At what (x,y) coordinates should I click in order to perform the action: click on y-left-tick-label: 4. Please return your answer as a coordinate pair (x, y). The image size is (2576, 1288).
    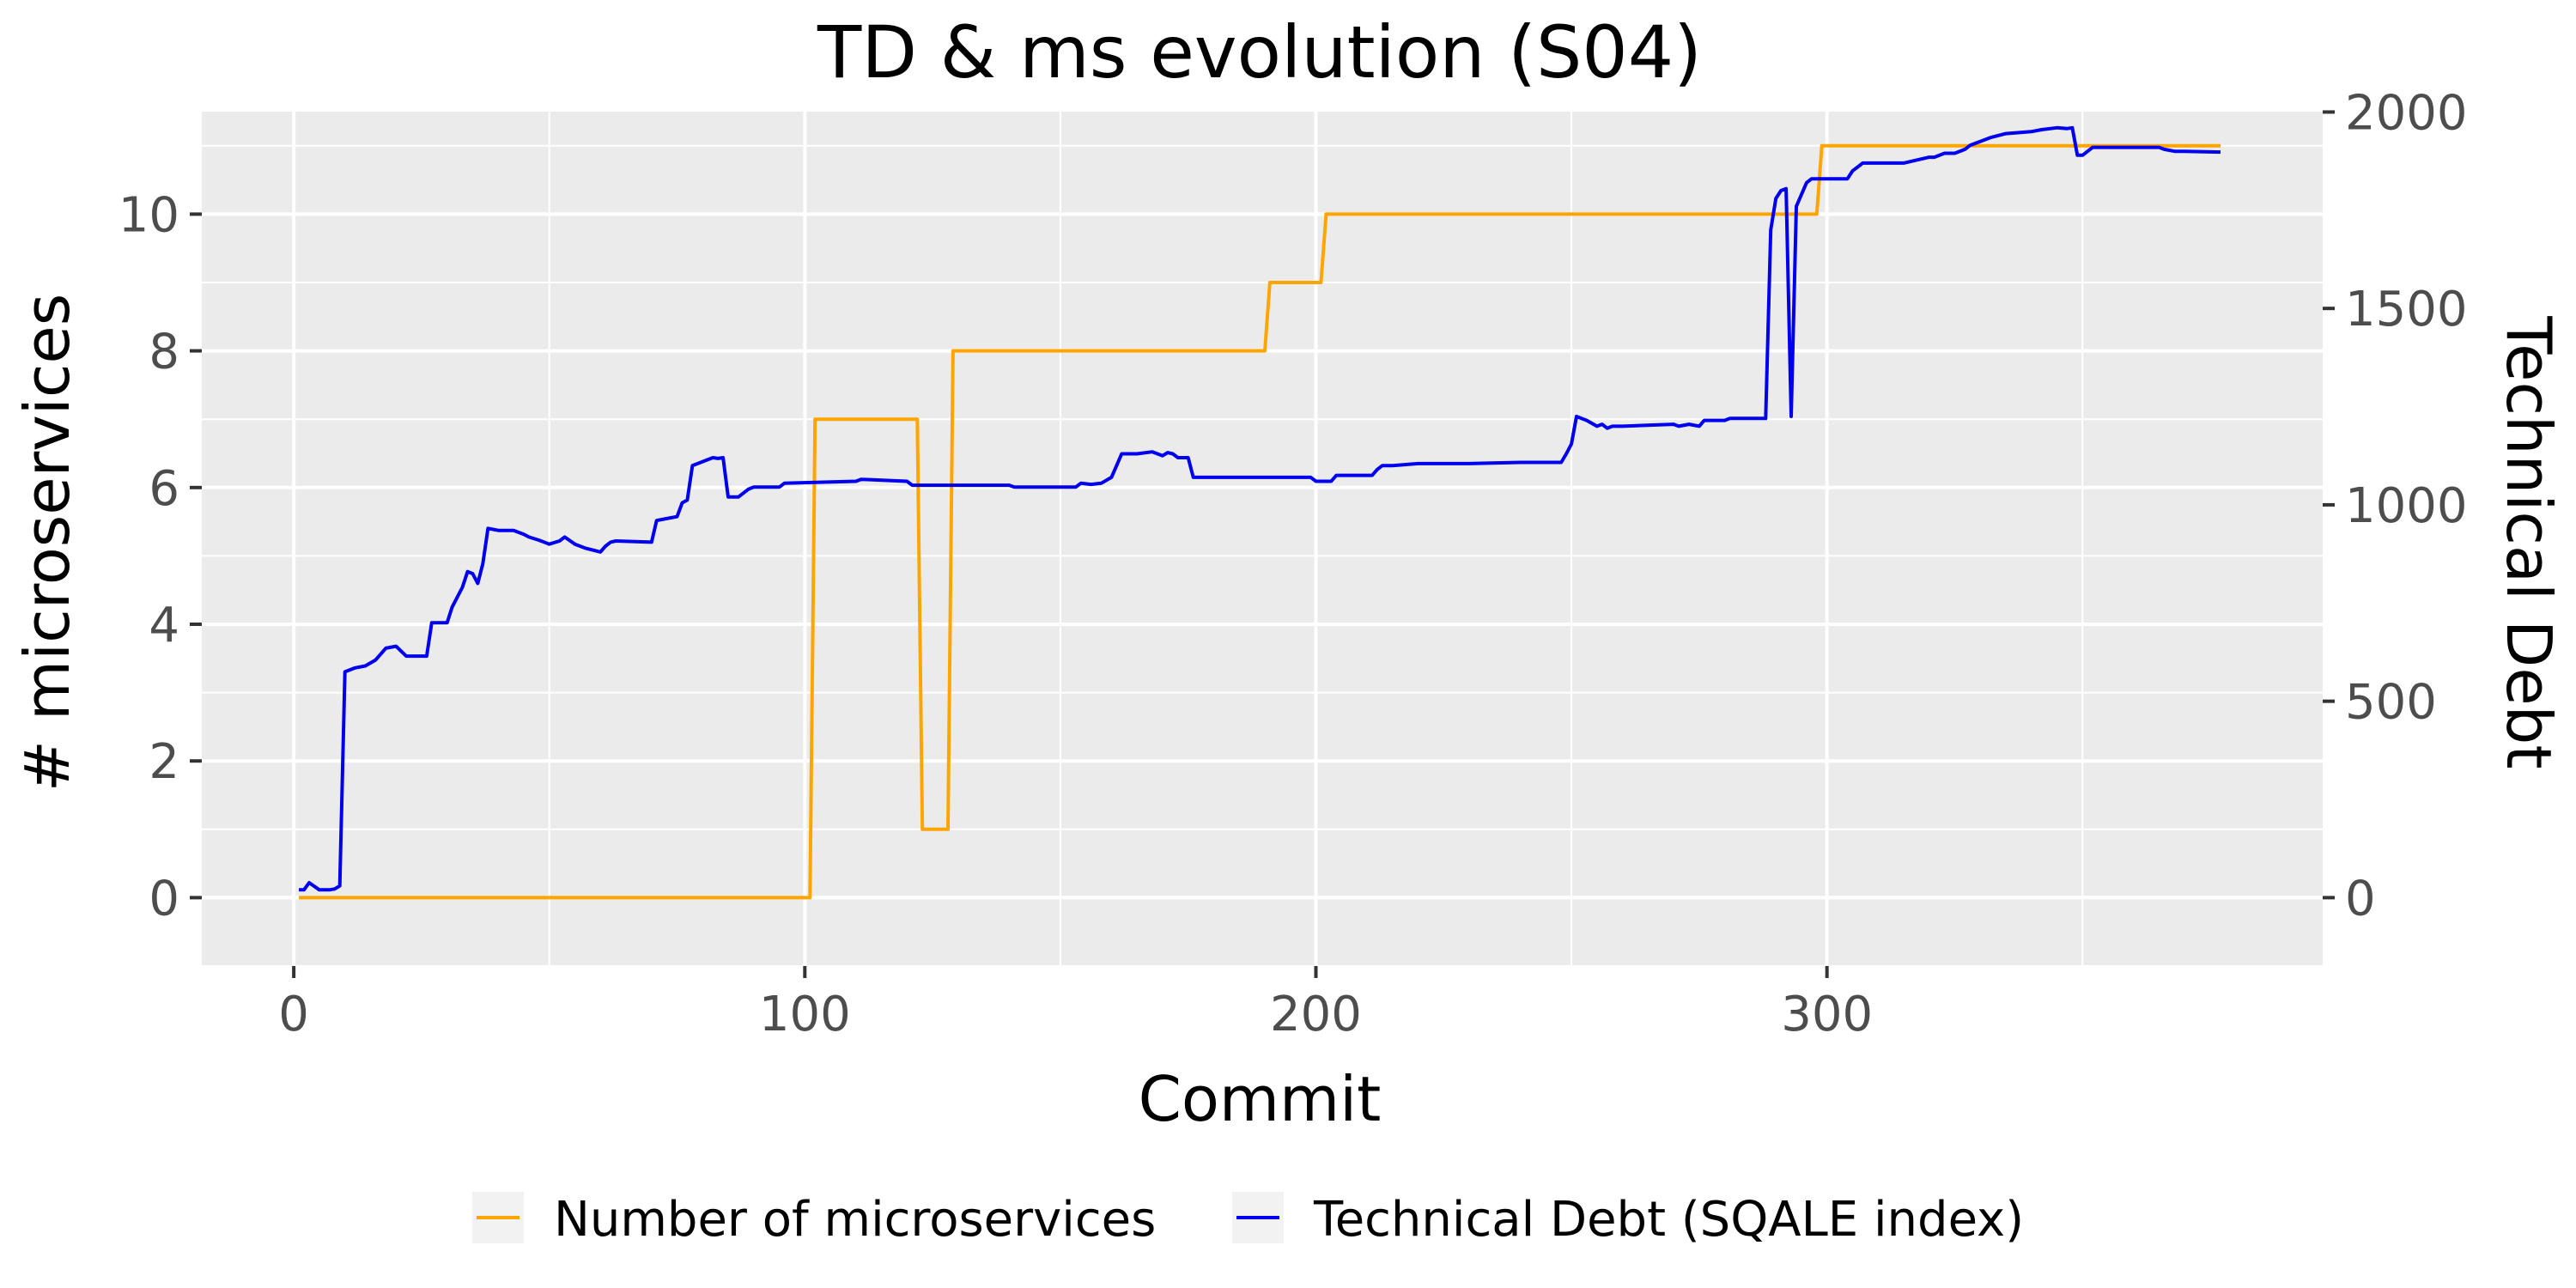
    Looking at the image, I should click on (164, 625).